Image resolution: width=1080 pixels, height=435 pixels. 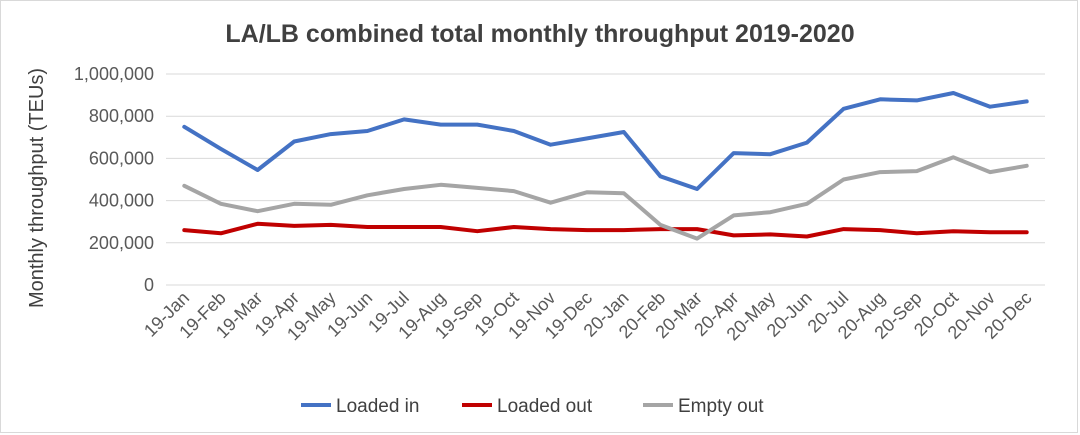 What do you see at coordinates (545, 406) in the screenshot?
I see `legend-label-loaded-out: Loaded out` at bounding box center [545, 406].